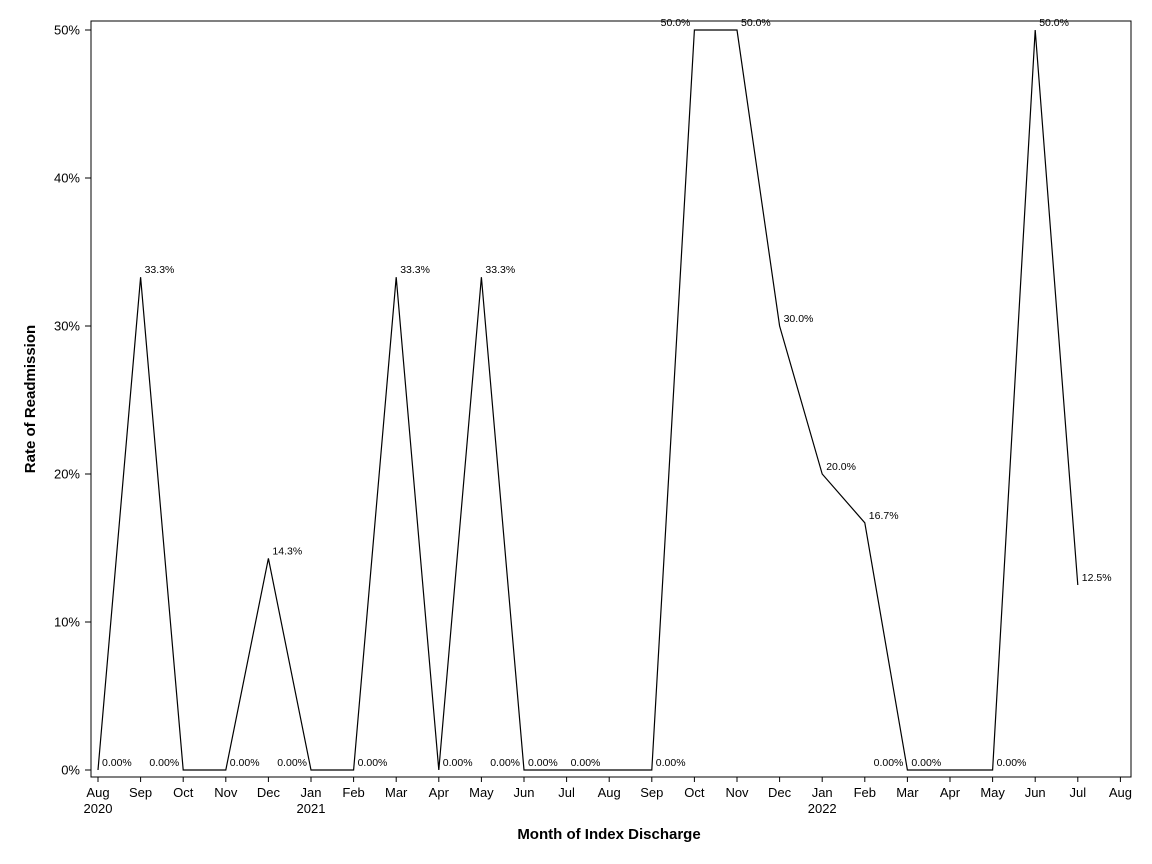 This screenshot has width=1152, height=864. What do you see at coordinates (841, 467) in the screenshot?
I see `data-point-label: 20.0%` at bounding box center [841, 467].